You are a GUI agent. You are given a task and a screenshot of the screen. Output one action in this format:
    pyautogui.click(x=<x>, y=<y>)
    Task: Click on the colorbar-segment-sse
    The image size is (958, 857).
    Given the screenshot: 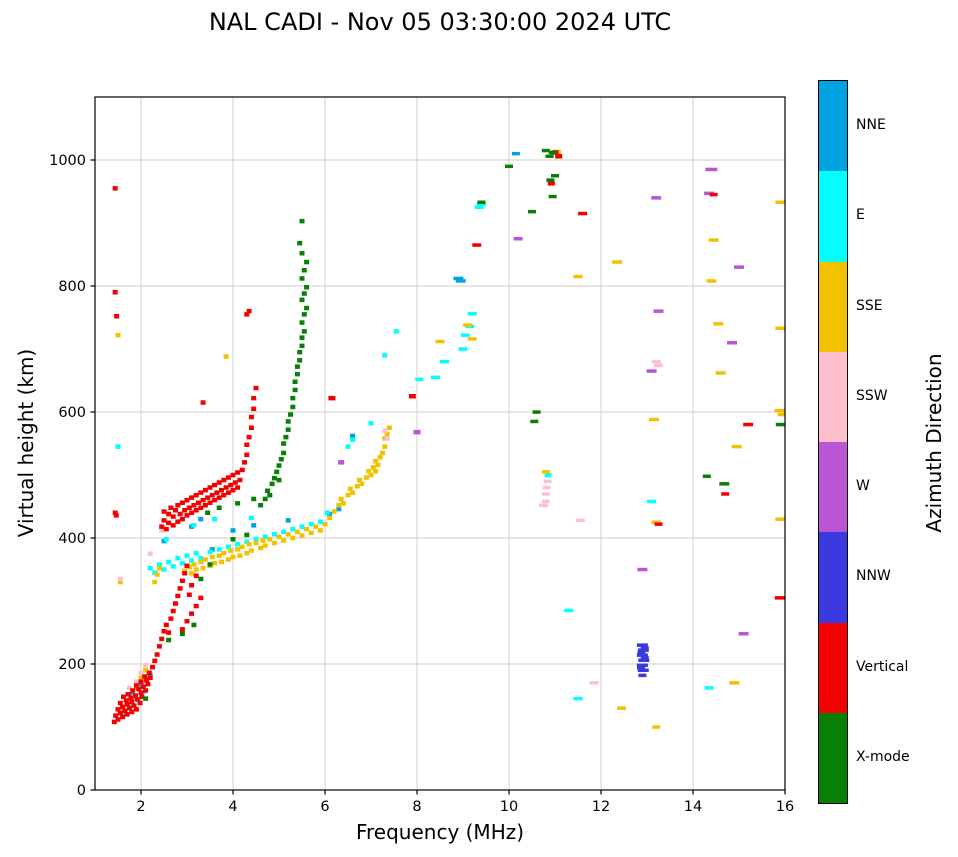 What is the action you would take?
    pyautogui.click(x=833, y=306)
    